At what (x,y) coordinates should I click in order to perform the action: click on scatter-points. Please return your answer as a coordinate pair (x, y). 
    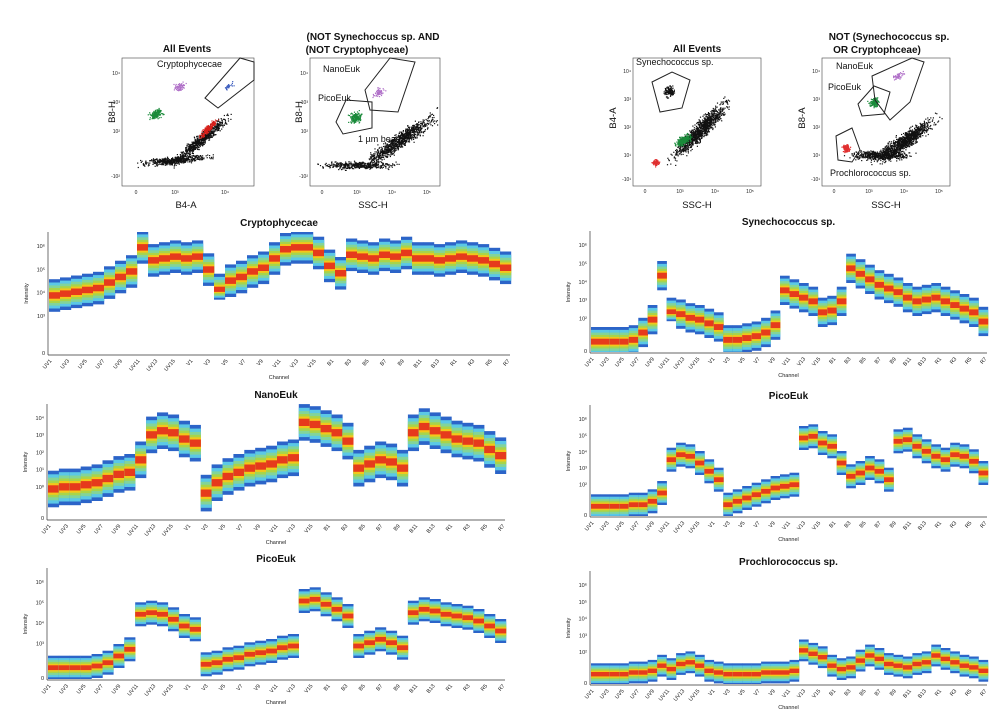
    Looking at the image, I should click on (378, 129).